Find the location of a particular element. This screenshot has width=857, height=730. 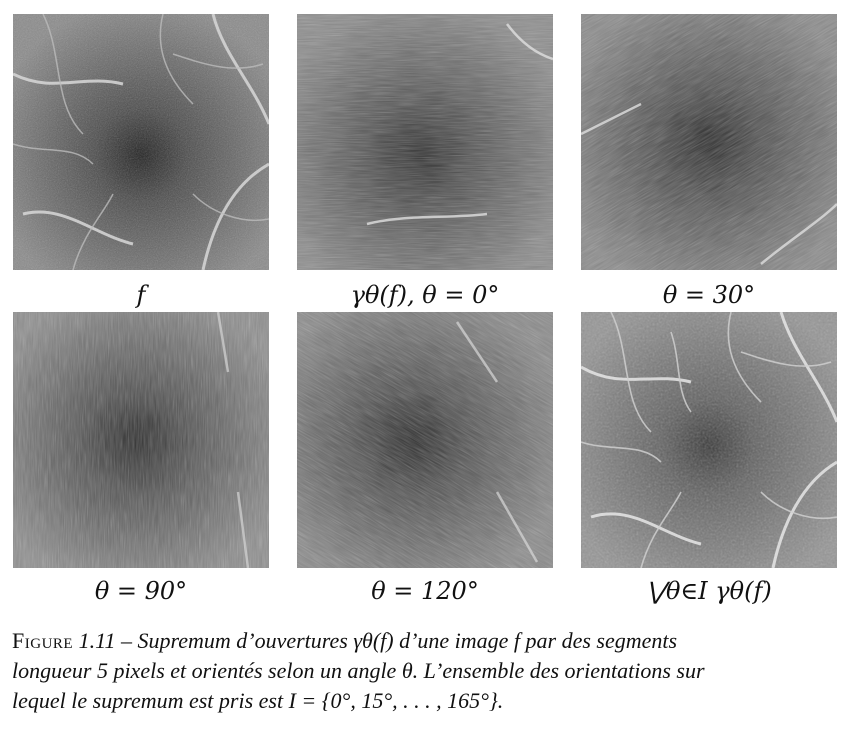

panel-supremum is located at coordinates (709, 440).